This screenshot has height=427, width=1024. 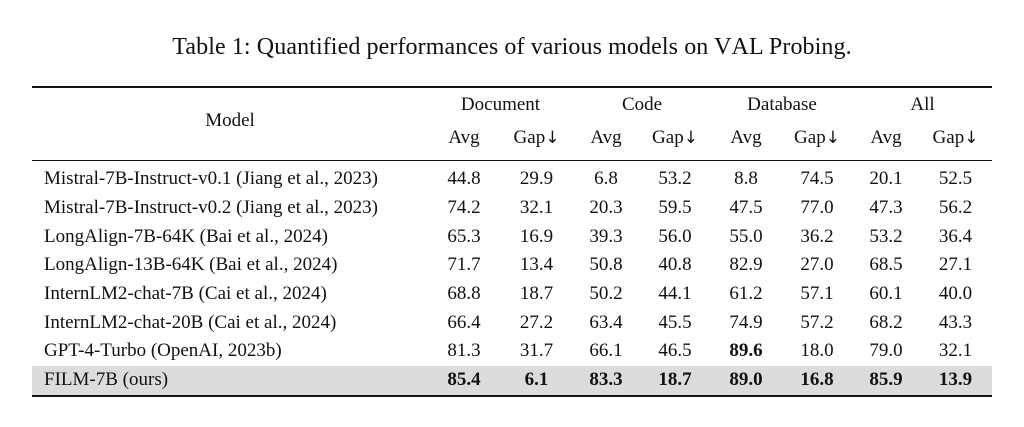 I want to click on mid-rule, so click(x=512, y=160).